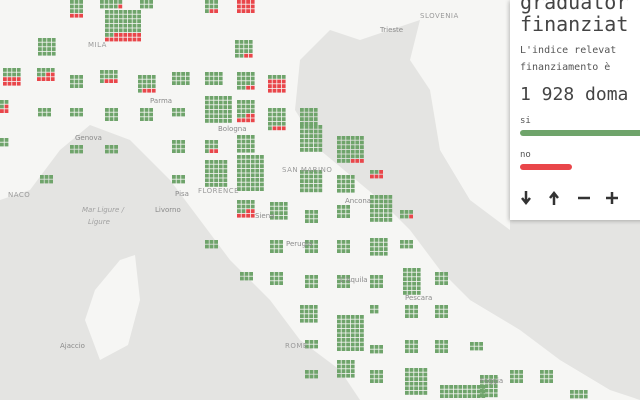 The width and height of the screenshot is (640, 400). Describe the element at coordinates (526, 198) in the screenshot. I see `sort-down` at that location.